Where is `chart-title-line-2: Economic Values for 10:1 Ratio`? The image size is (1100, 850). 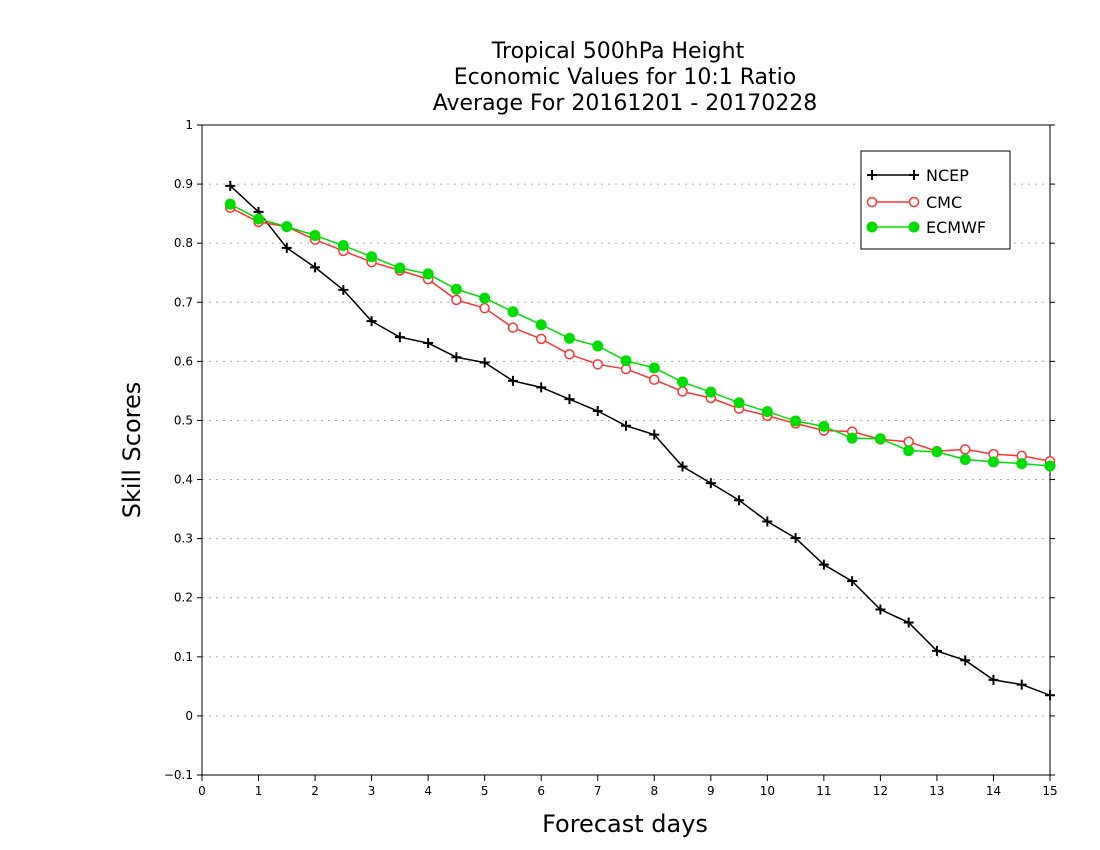 chart-title-line-2: Economic Values for 10:1 Ratio is located at coordinates (625, 77).